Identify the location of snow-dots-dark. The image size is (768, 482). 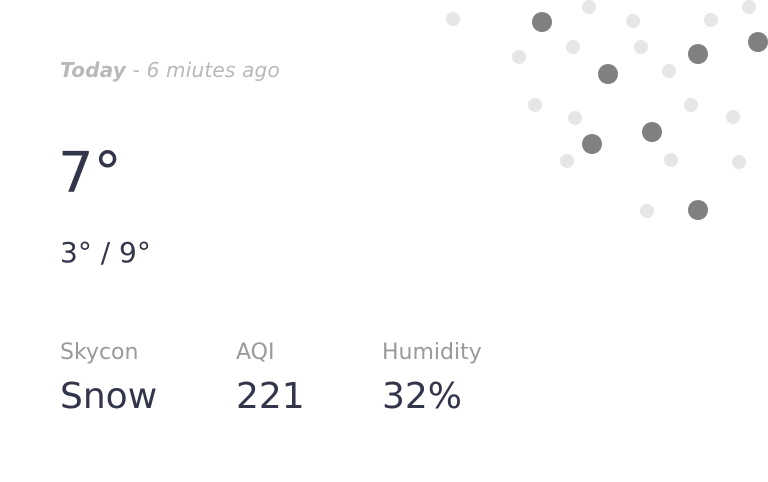
(650, 116).